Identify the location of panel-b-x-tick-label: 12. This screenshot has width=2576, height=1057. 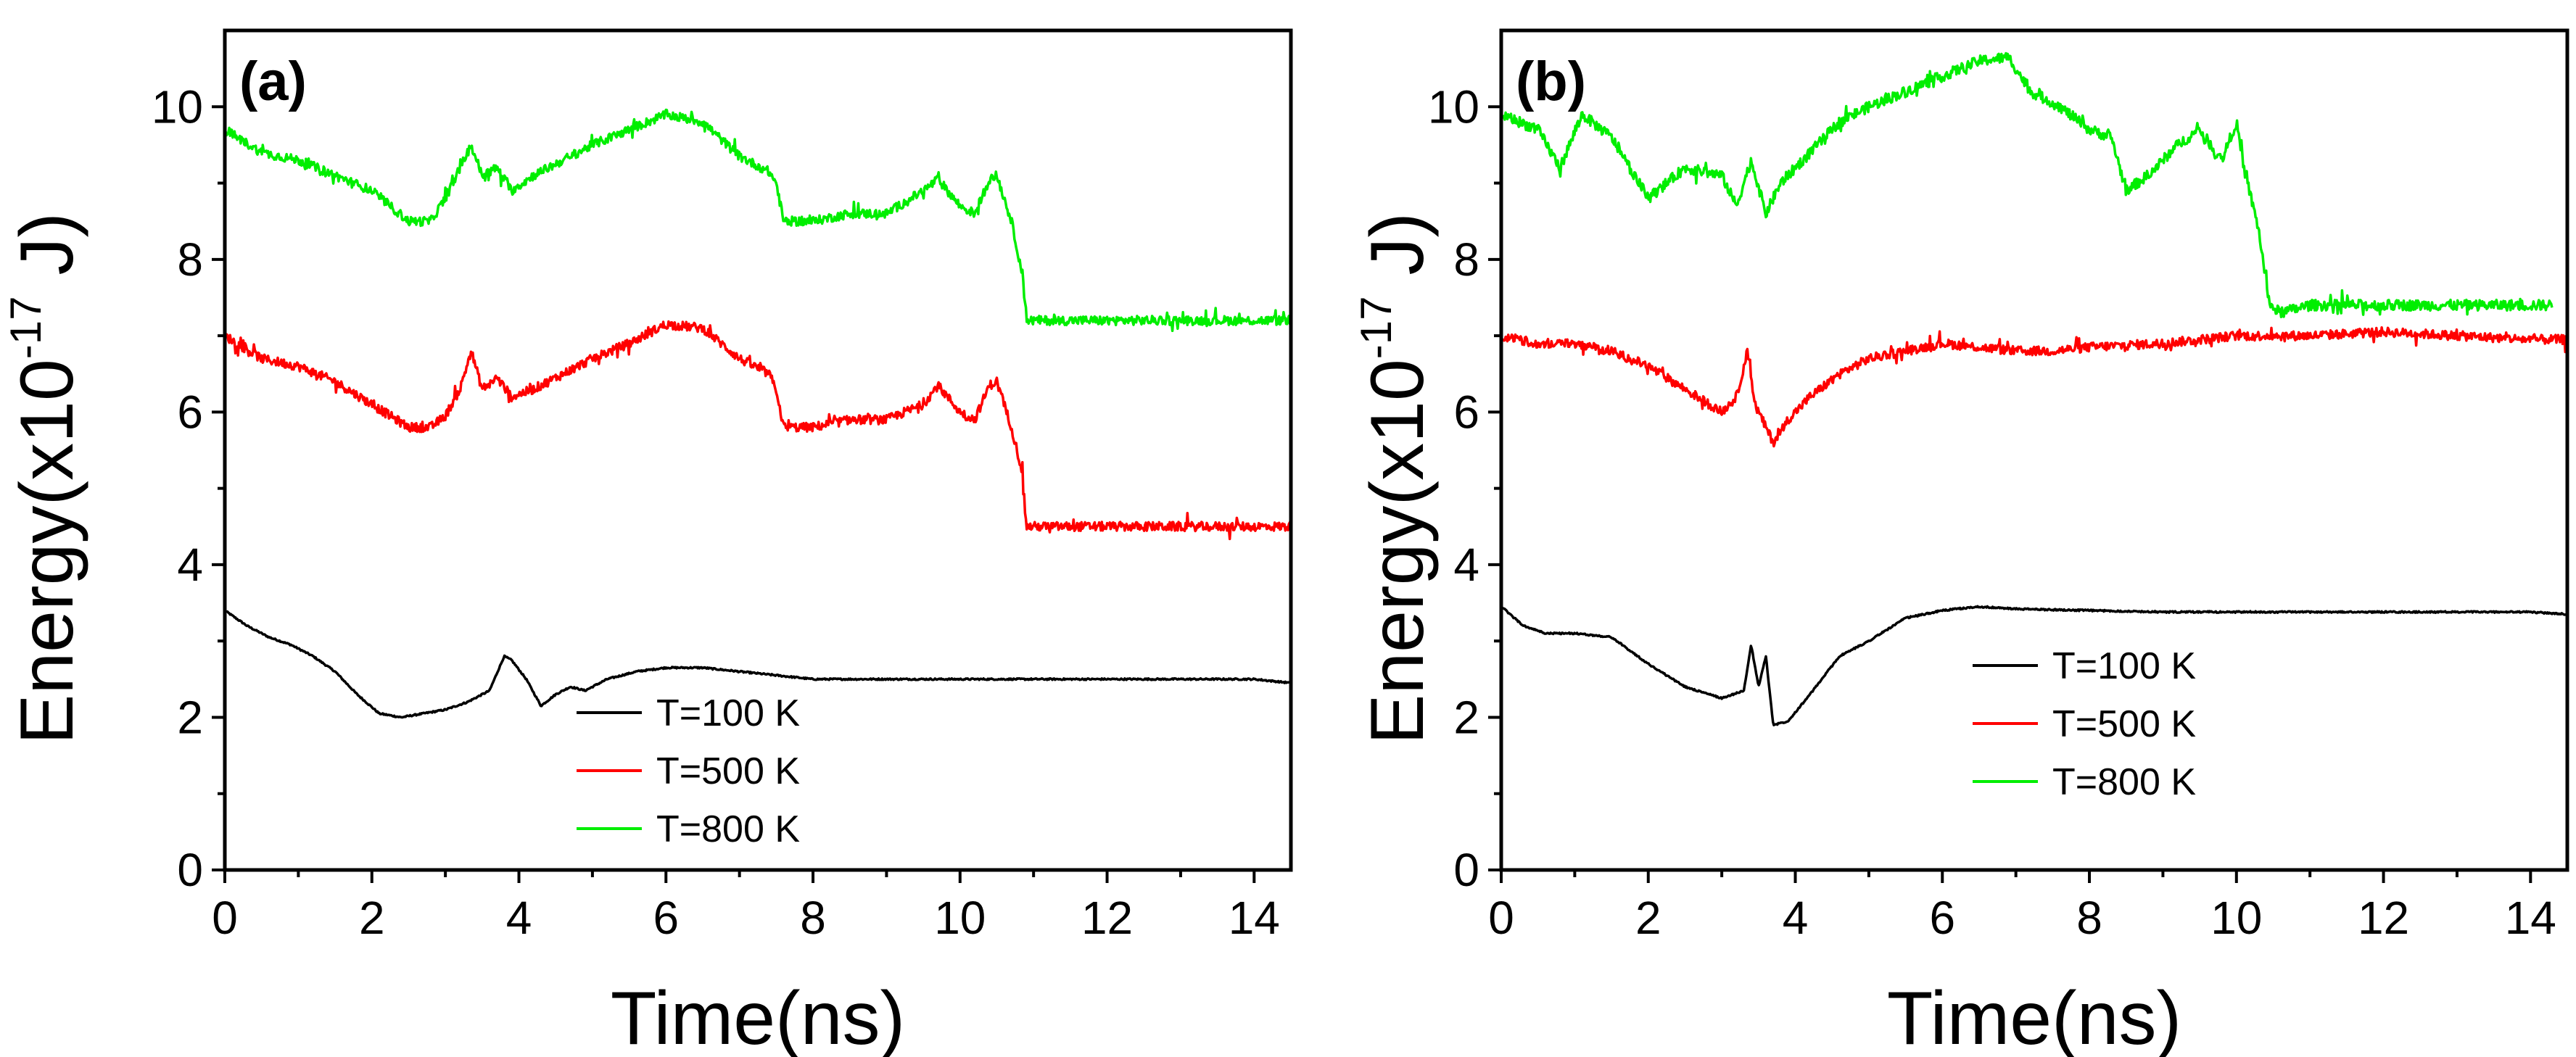
(2383, 918).